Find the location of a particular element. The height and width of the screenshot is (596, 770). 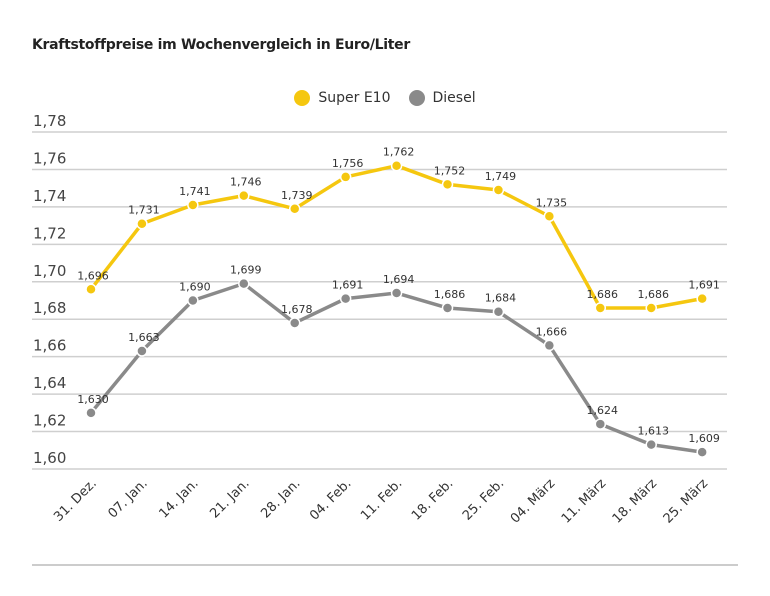

data-label: 1,739 is located at coordinates (297, 195).